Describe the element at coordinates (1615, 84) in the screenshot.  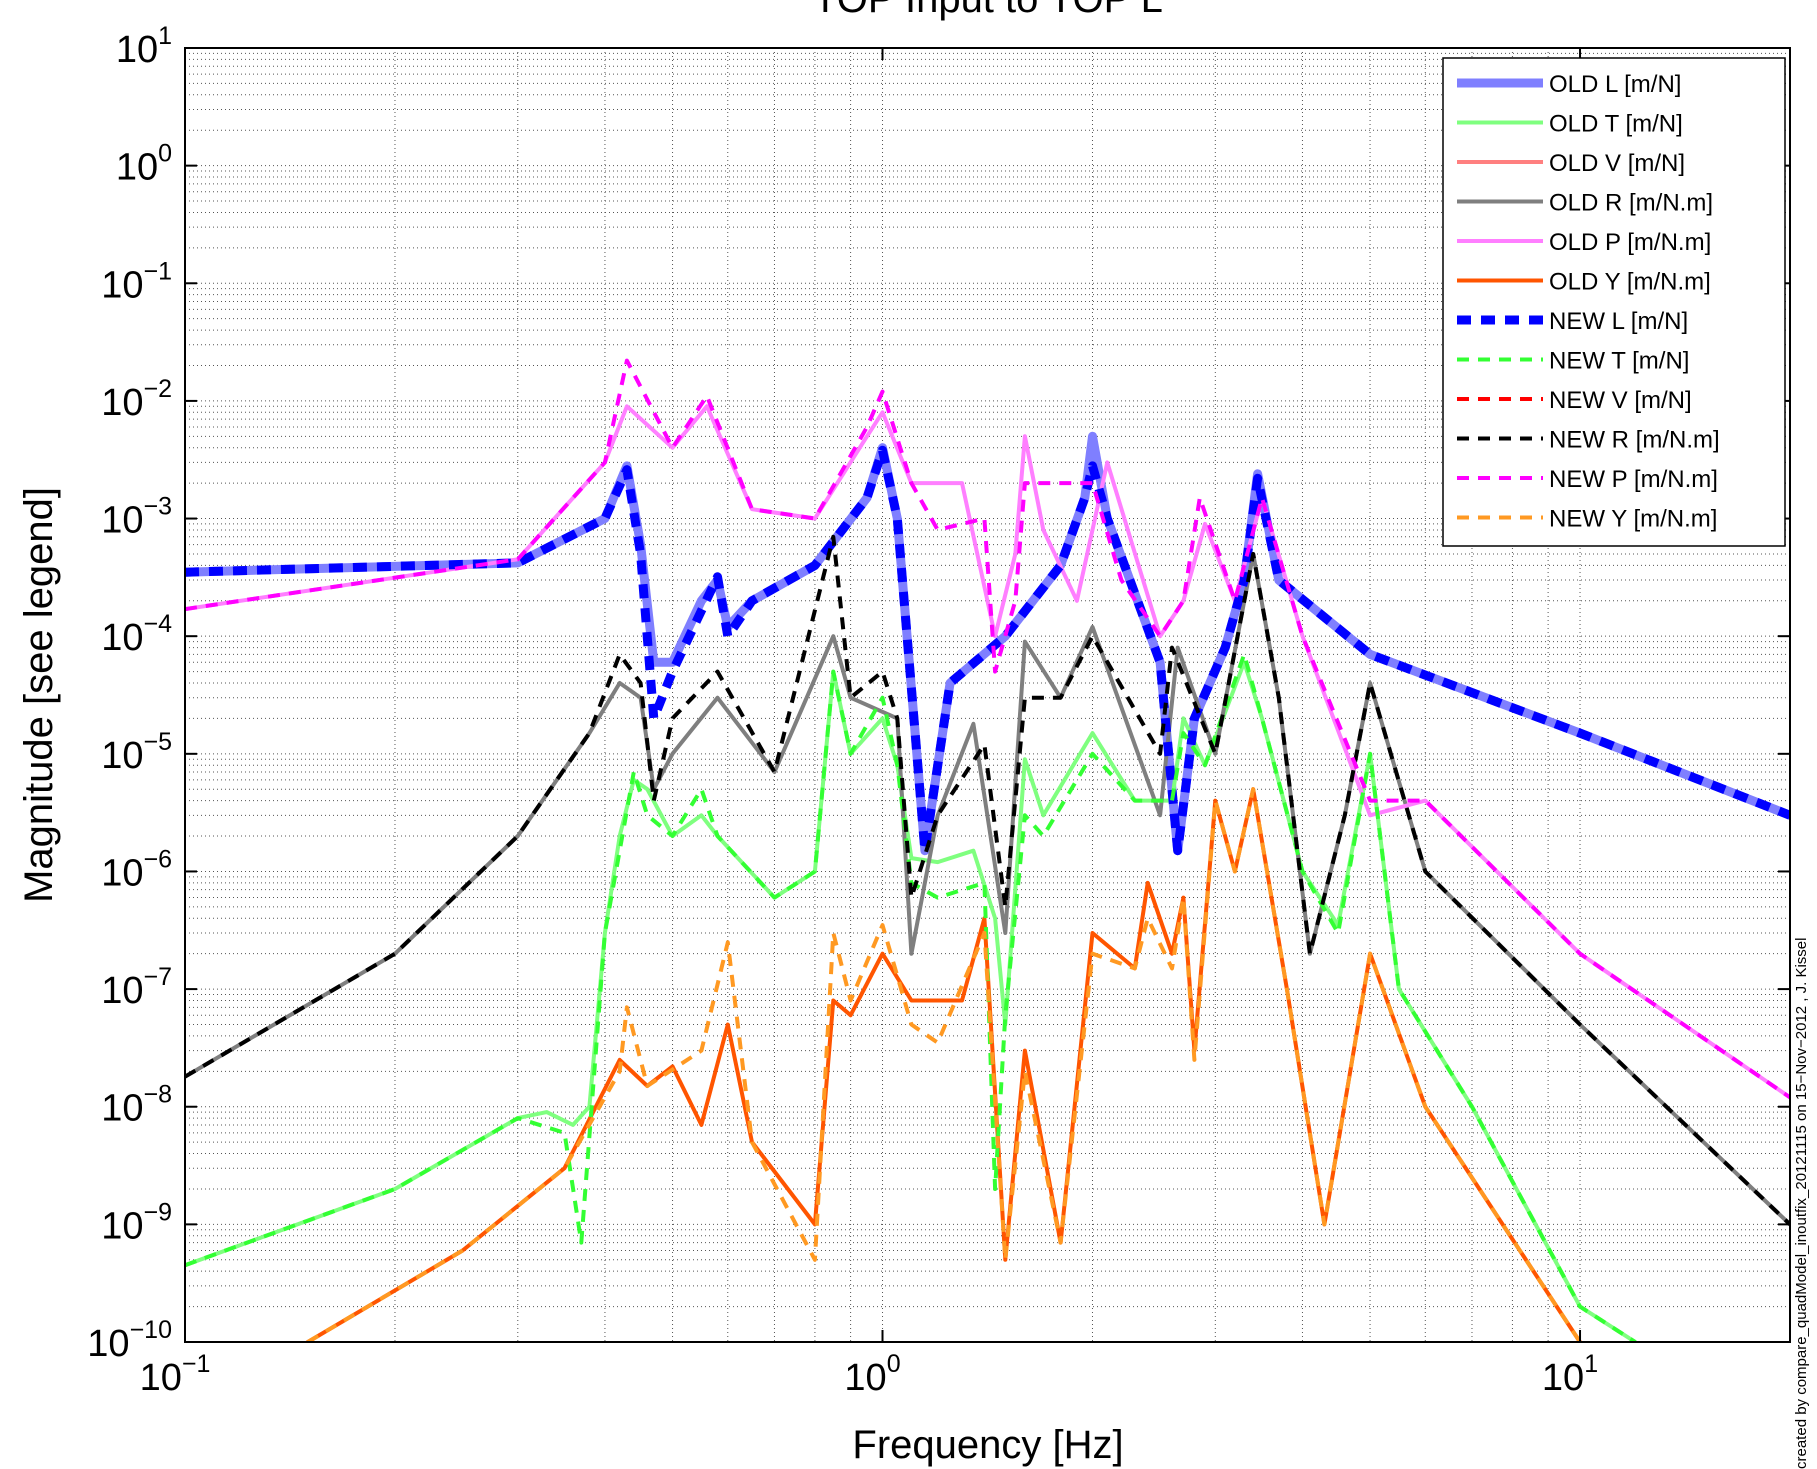
I see `legend-label-0: OLD L [m/N]` at that location.